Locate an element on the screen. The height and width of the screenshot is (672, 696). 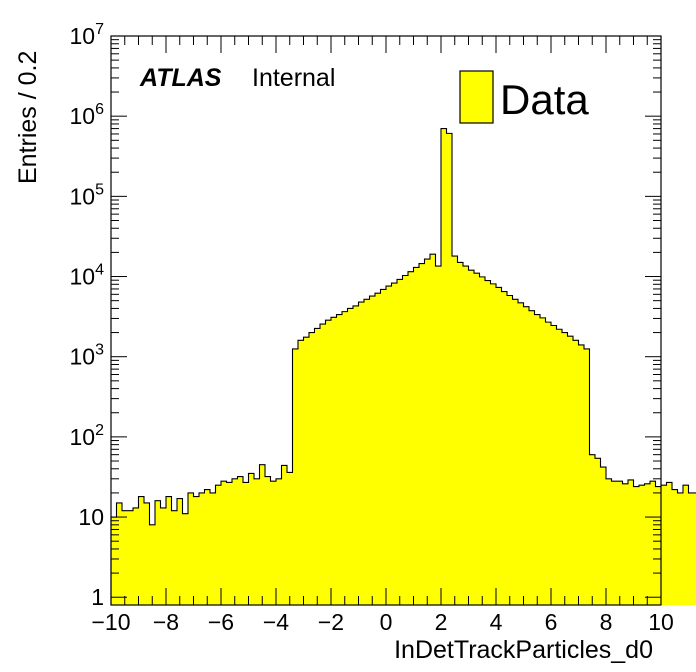
y-tick-label: 10 is located at coordinates (91, 517).